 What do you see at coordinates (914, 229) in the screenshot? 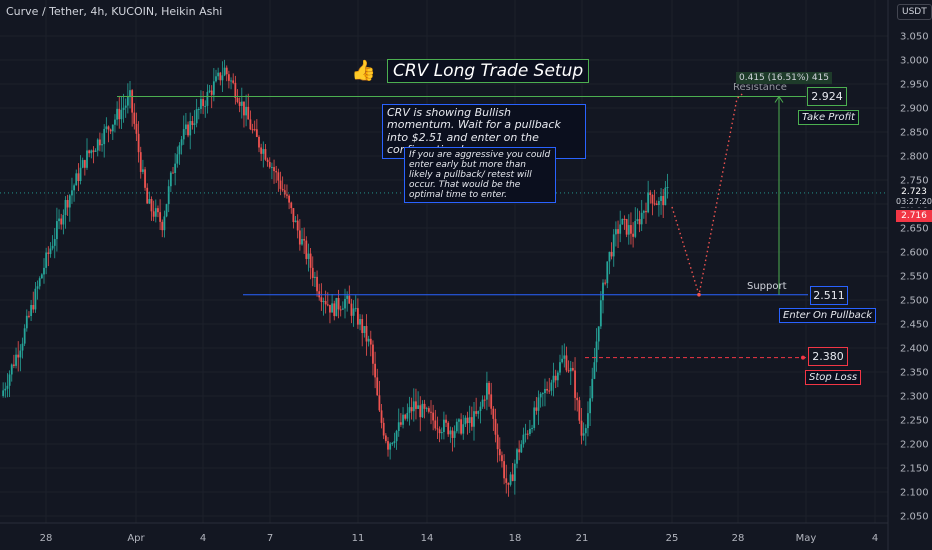
I see `y-tick-label: 2.650` at bounding box center [914, 229].